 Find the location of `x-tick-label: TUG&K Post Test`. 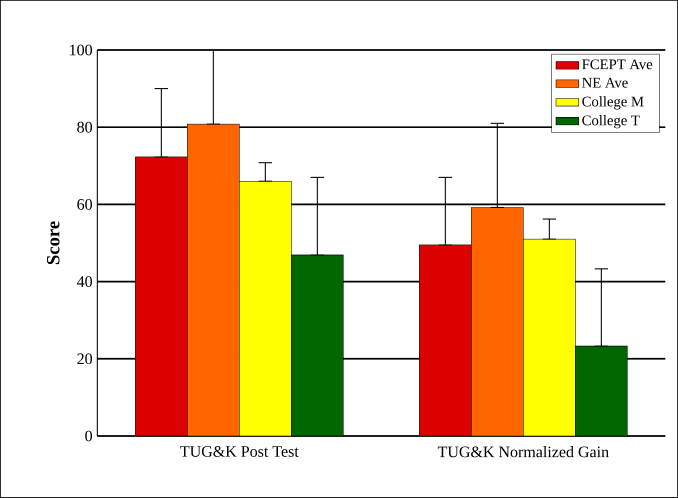

x-tick-label: TUG&K Post Test is located at coordinates (239, 451).